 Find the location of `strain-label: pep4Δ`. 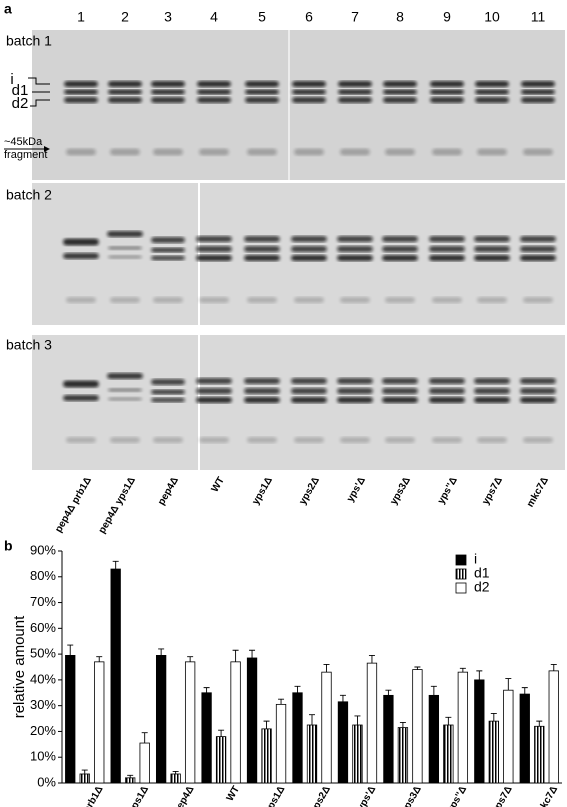

strain-label: pep4Δ is located at coordinates (168, 491).